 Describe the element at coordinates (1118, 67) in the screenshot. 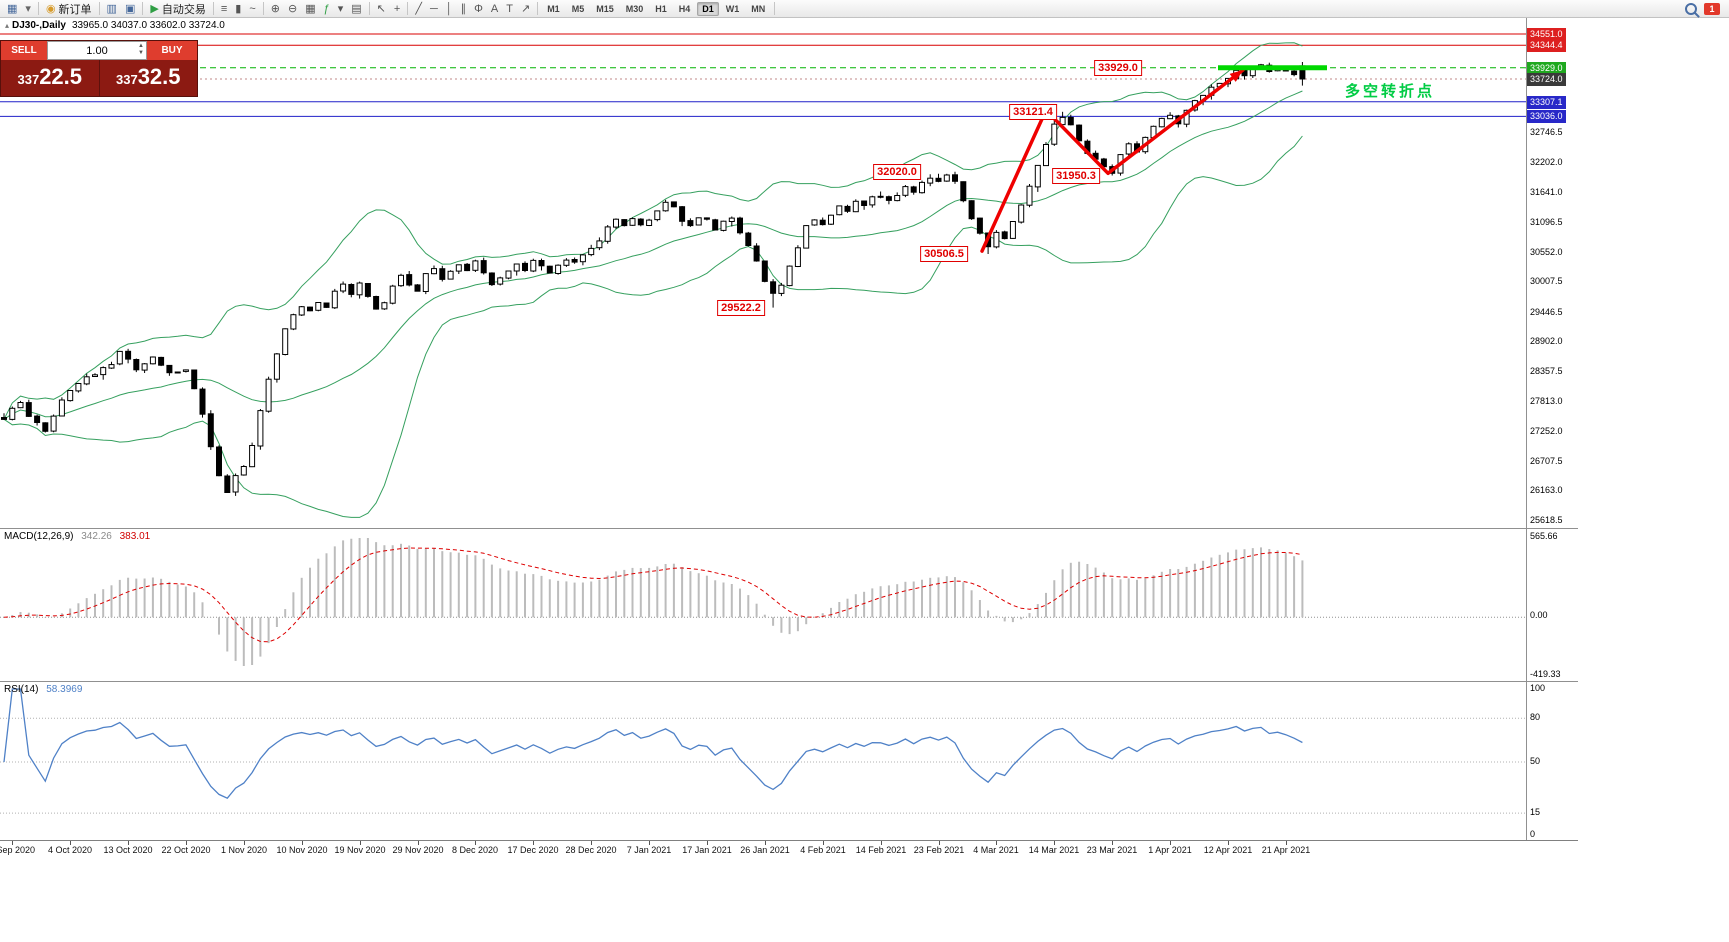

I see `price-annotation: 33929.0` at that location.